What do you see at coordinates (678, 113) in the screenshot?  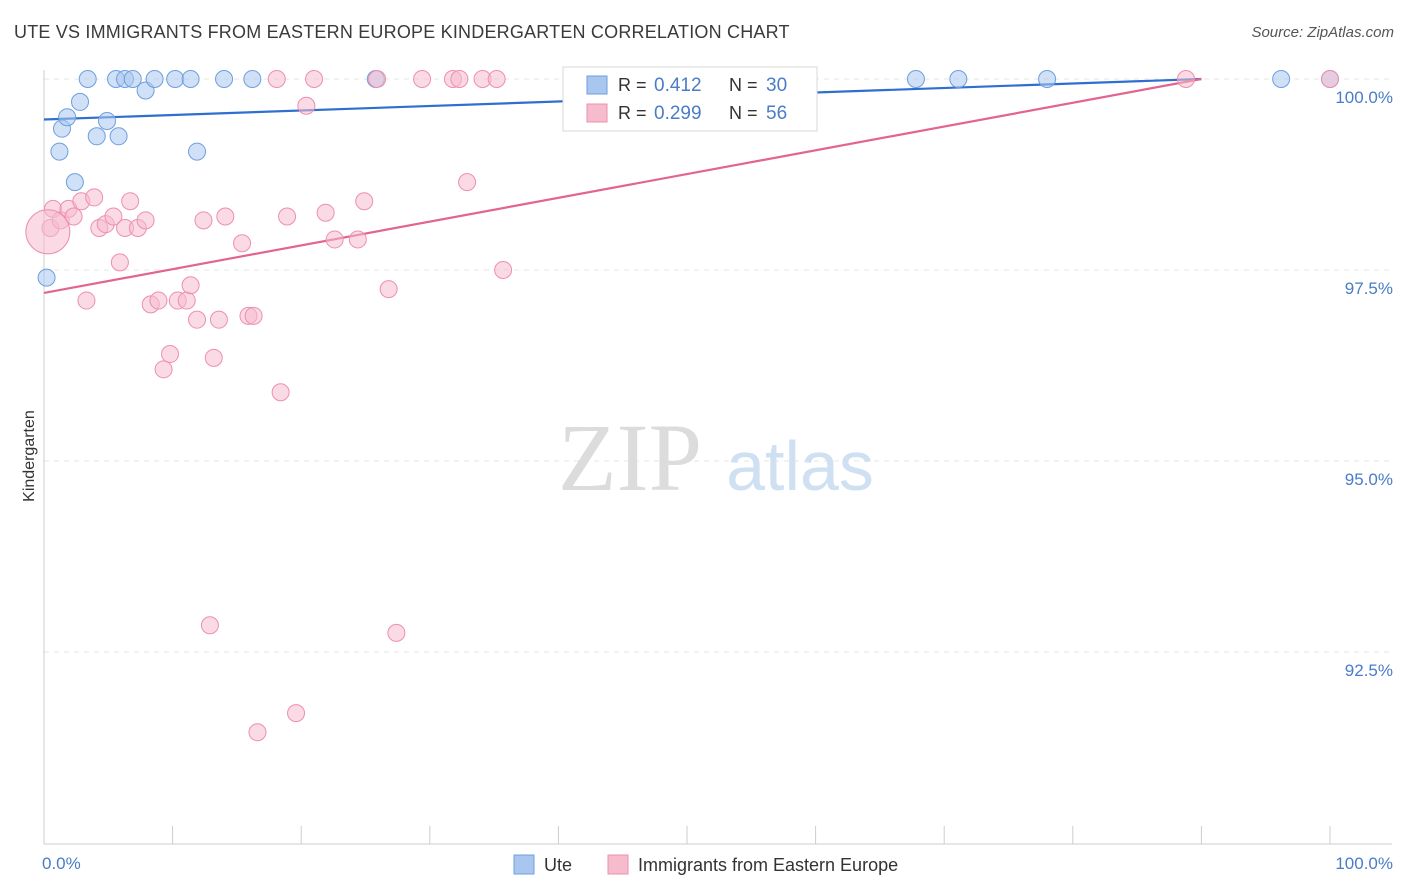 I see `legend-r-value: 0.299` at bounding box center [678, 113].